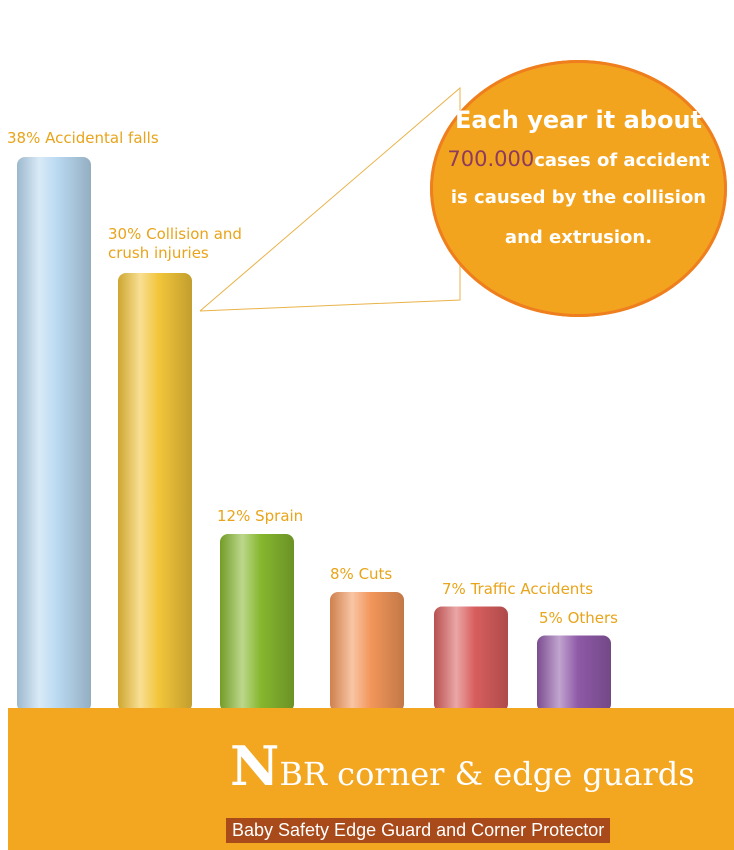  Describe the element at coordinates (257, 623) in the screenshot. I see `bar-sprain` at that location.